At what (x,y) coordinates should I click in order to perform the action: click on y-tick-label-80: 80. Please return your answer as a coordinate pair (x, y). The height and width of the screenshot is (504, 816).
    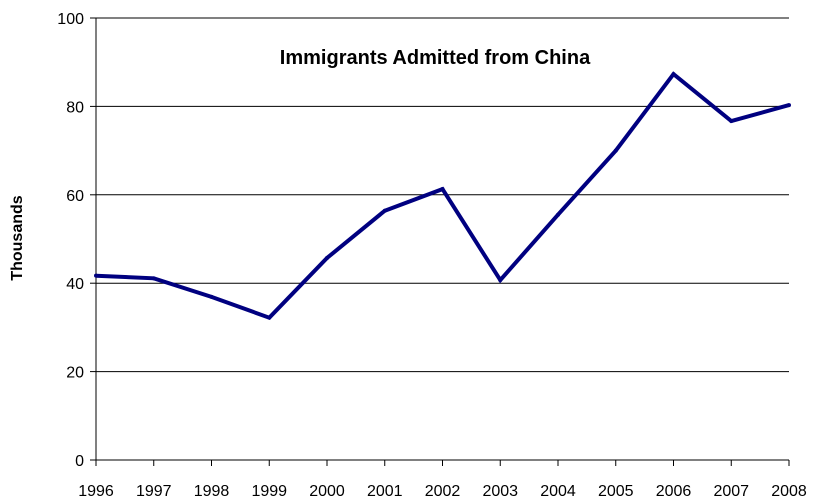
    Looking at the image, I should click on (75, 107).